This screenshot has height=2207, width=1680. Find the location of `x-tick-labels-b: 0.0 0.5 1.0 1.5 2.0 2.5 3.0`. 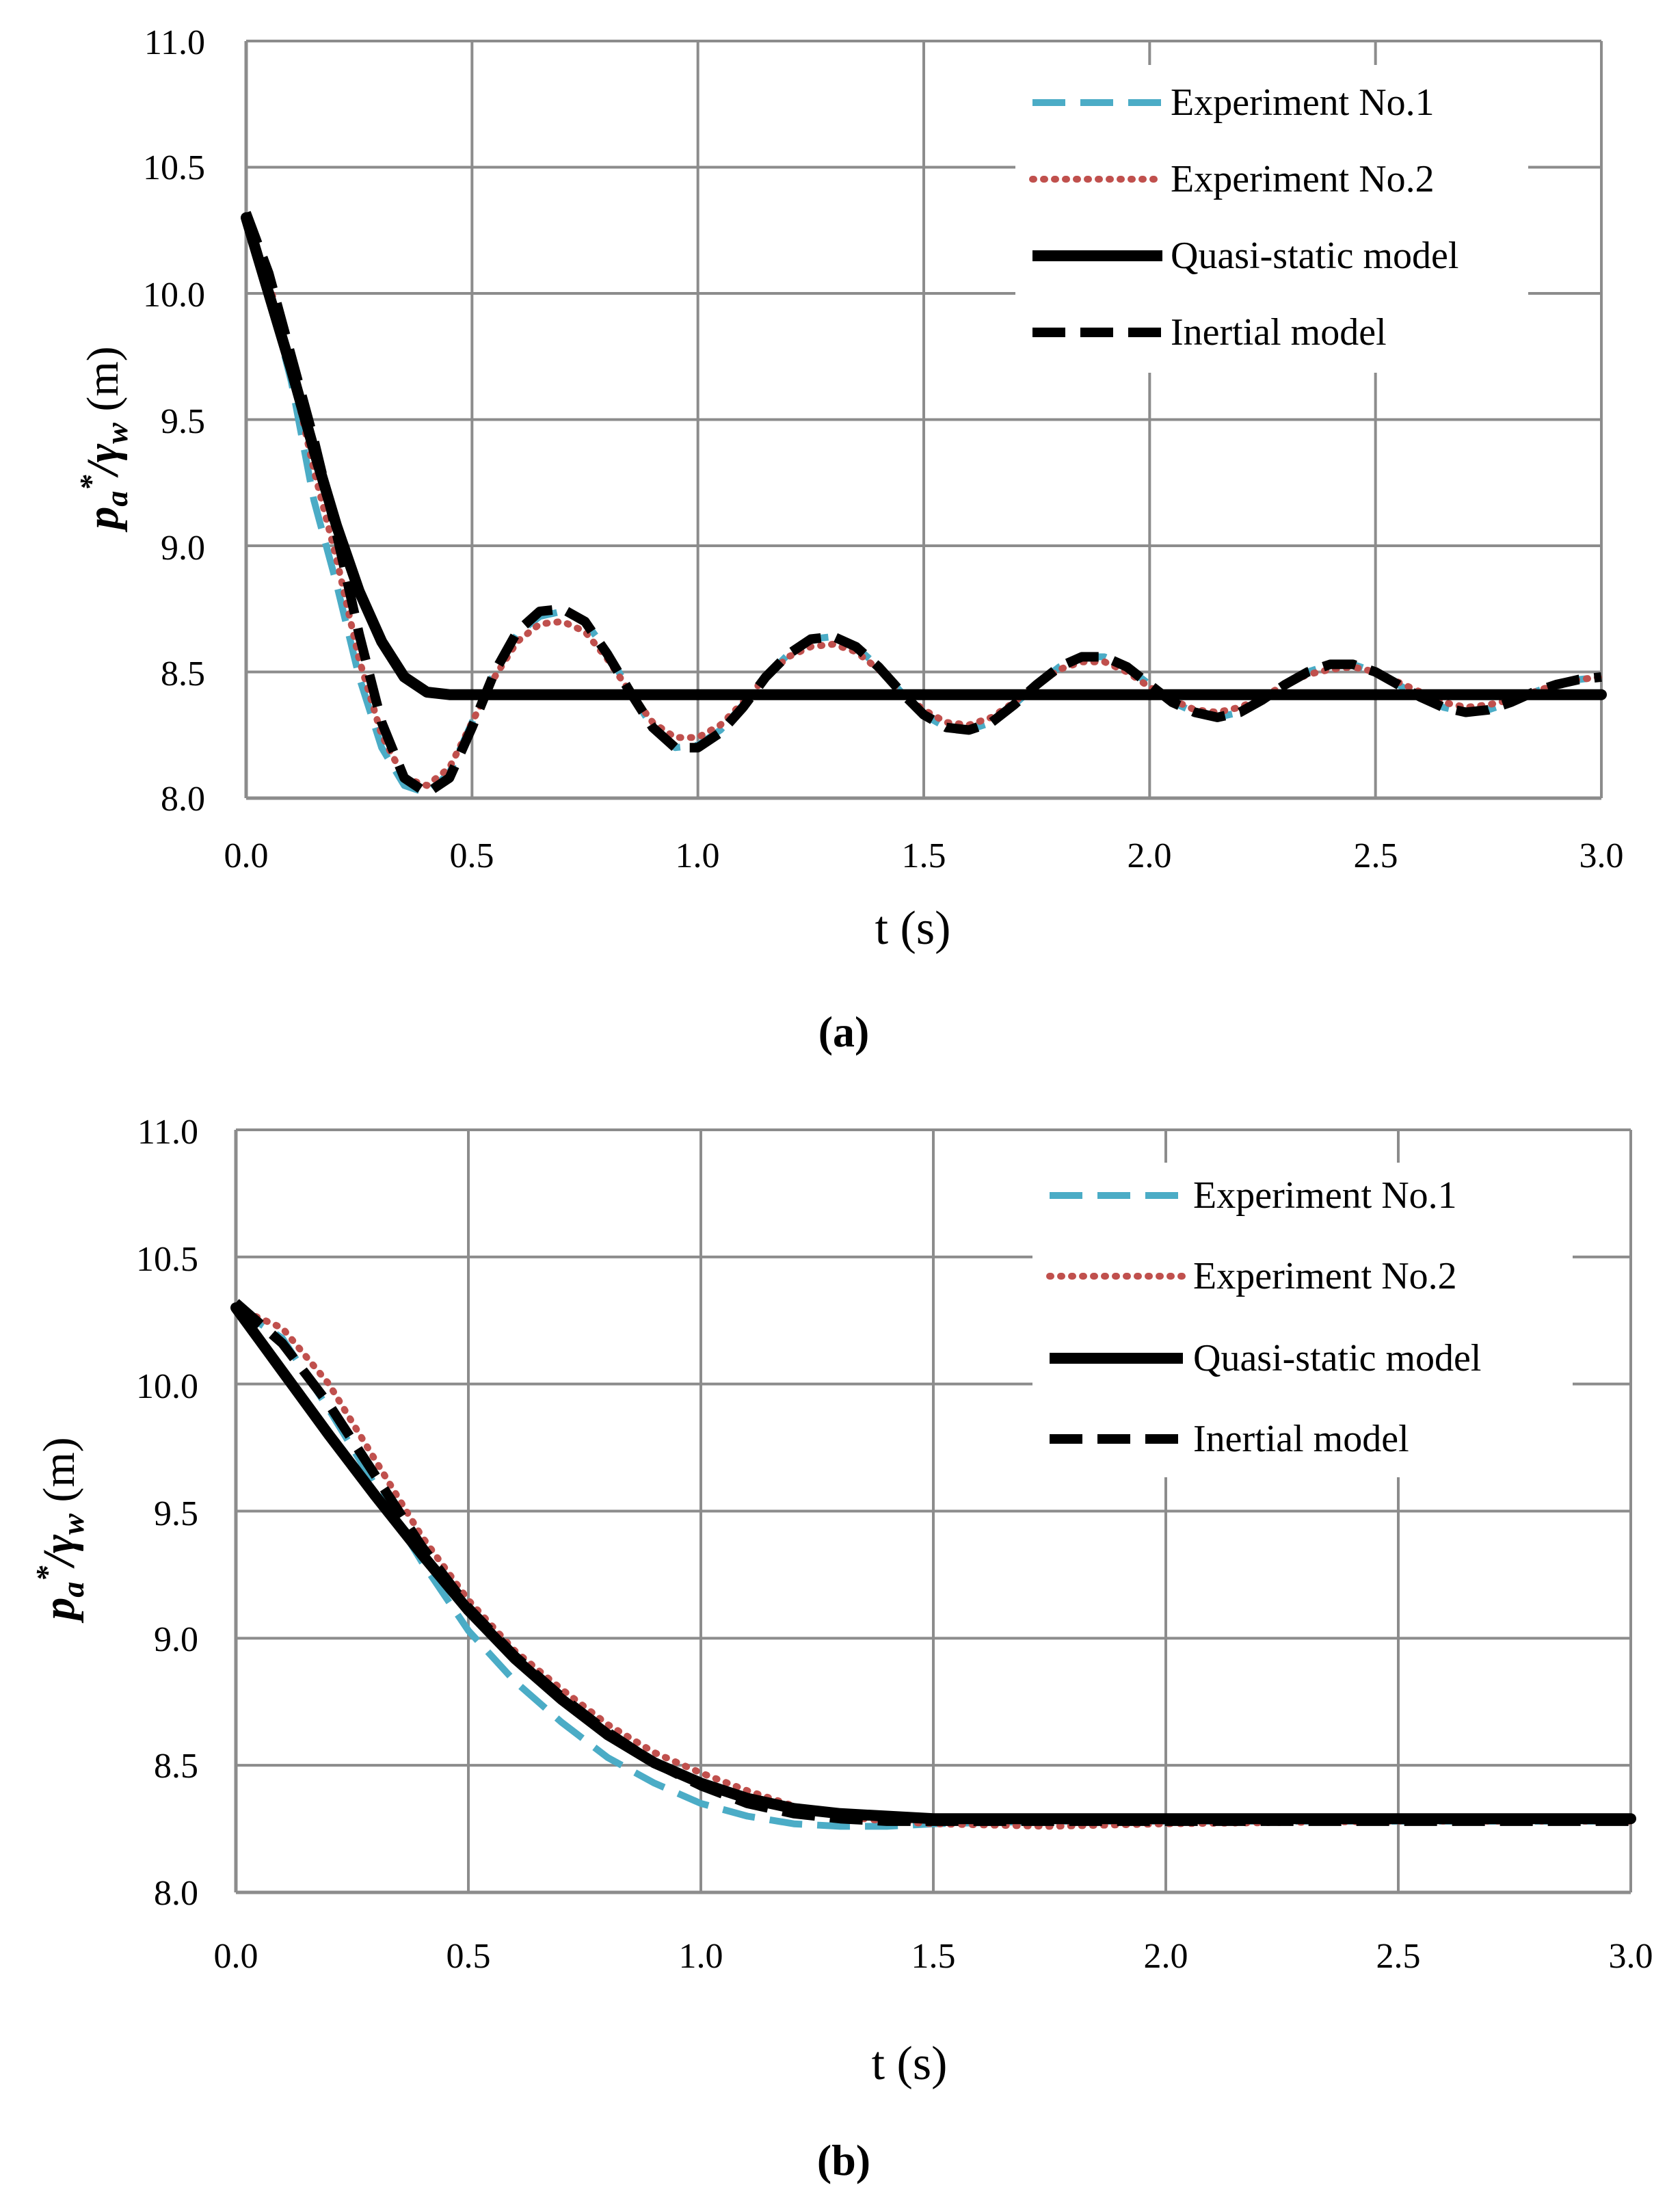

x-tick-labels-b: 0.0 0.5 1.0 1.5 2.0 2.5 3.0 is located at coordinates (933, 1956).